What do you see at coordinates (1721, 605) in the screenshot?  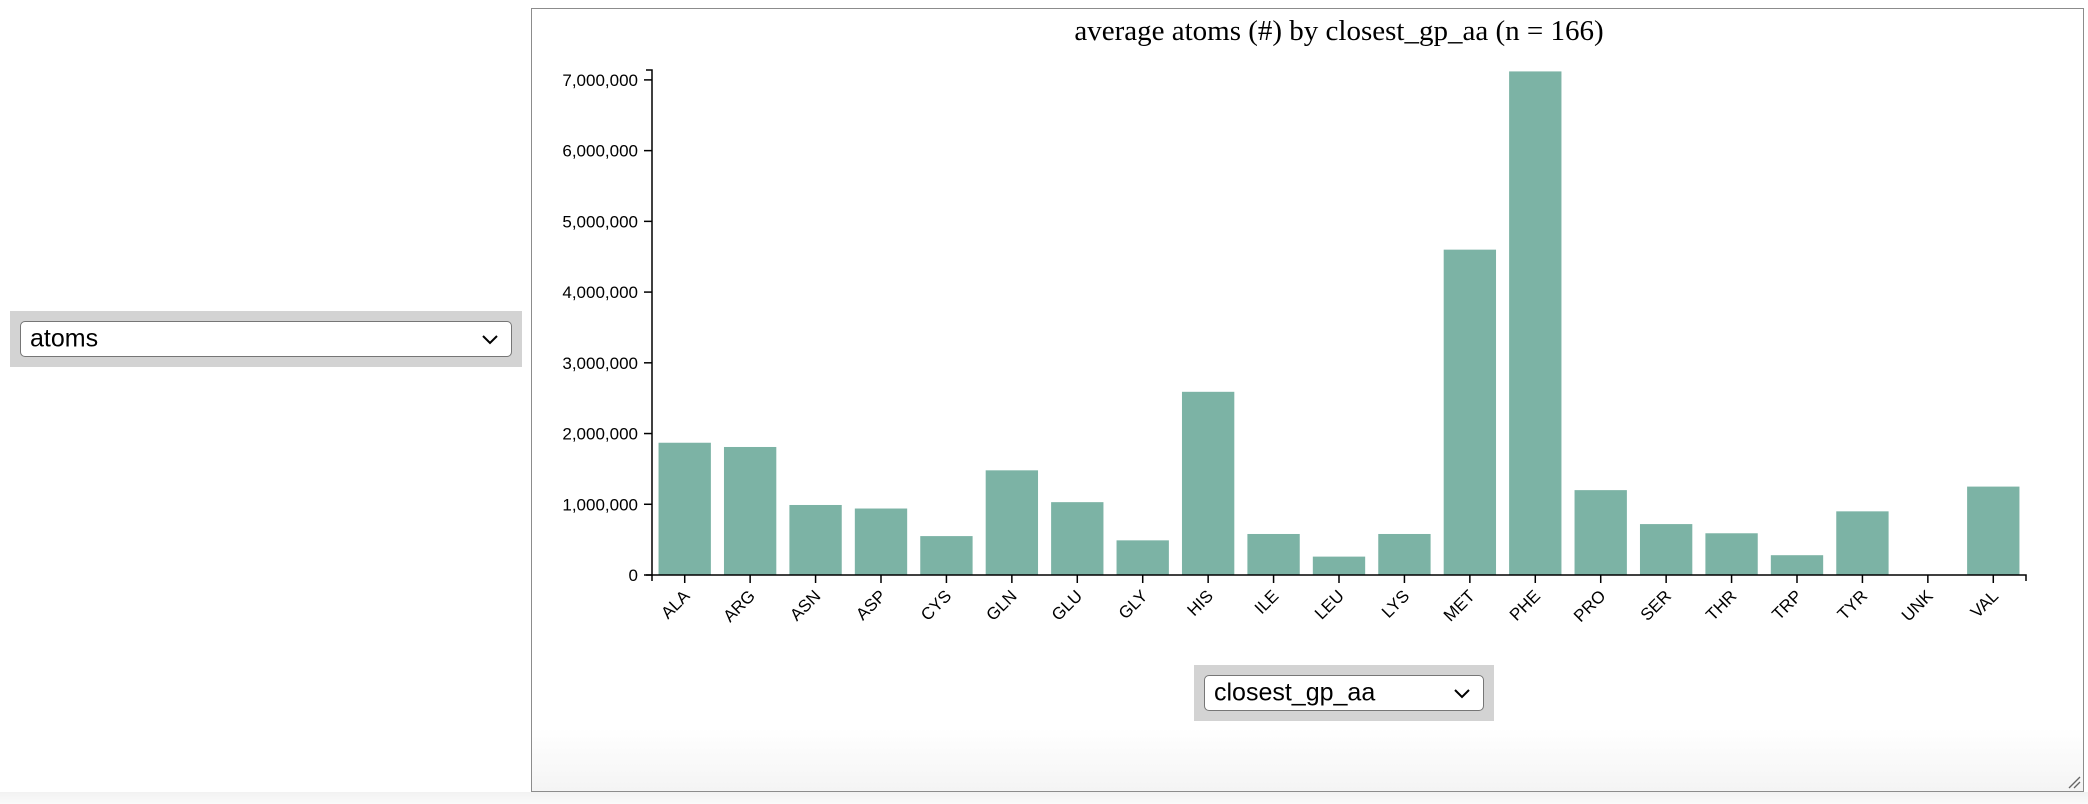 I see `x-tick-label-thr: THR` at bounding box center [1721, 605].